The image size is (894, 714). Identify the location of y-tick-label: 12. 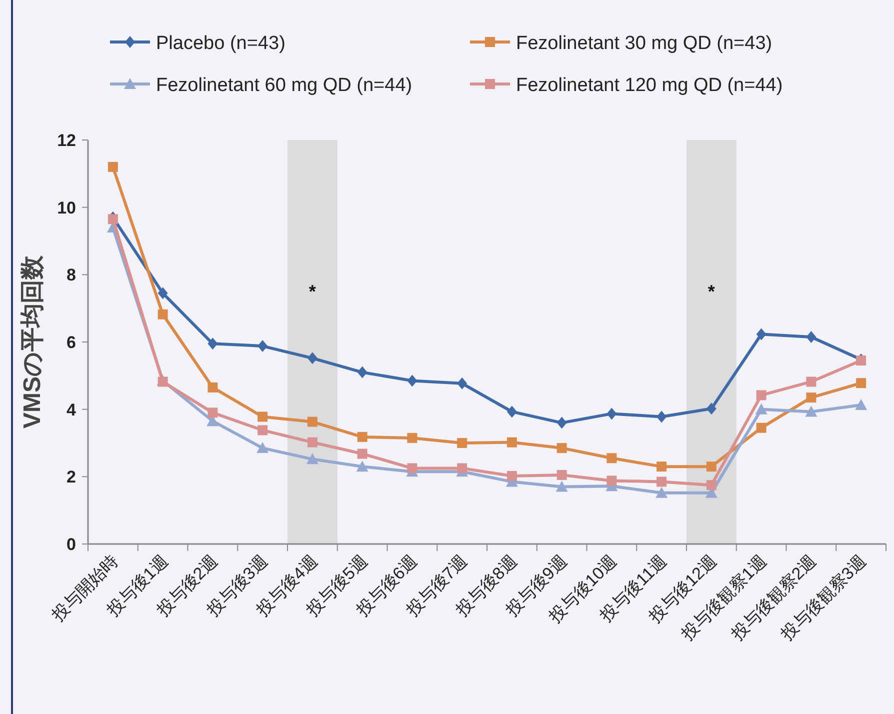
(66, 140).